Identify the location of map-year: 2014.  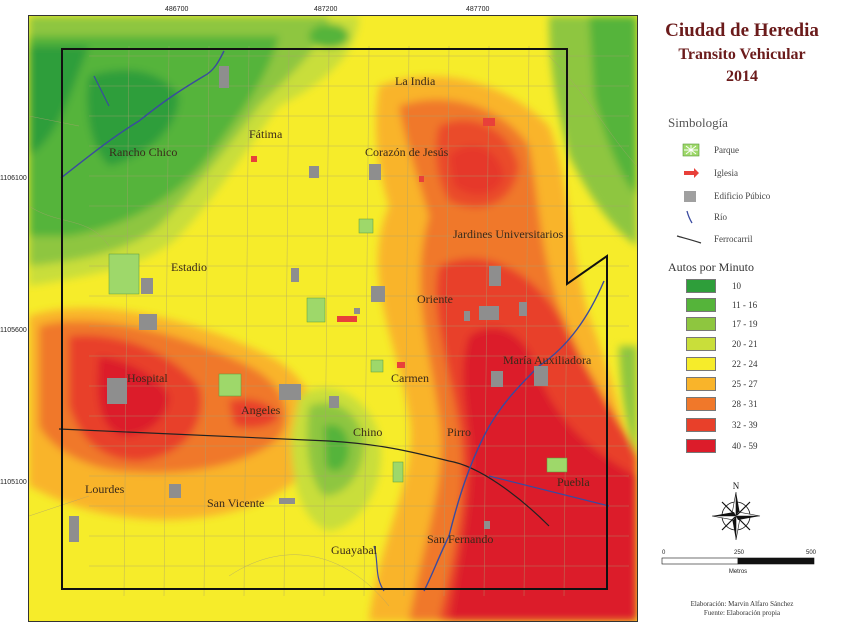
(742, 76).